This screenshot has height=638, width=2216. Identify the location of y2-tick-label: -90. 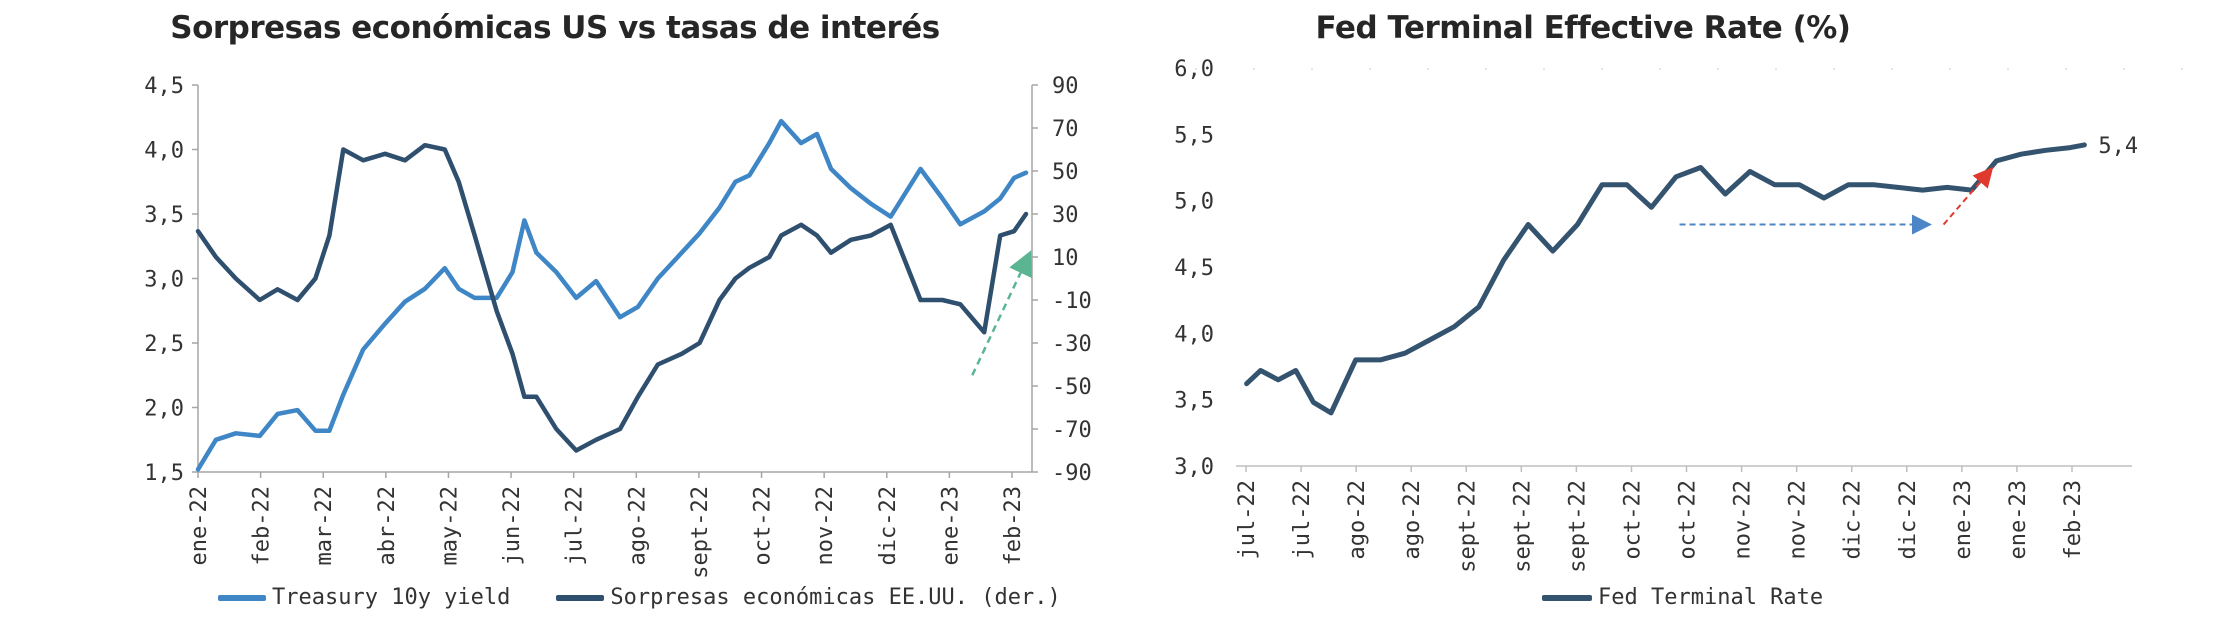
(1072, 473).